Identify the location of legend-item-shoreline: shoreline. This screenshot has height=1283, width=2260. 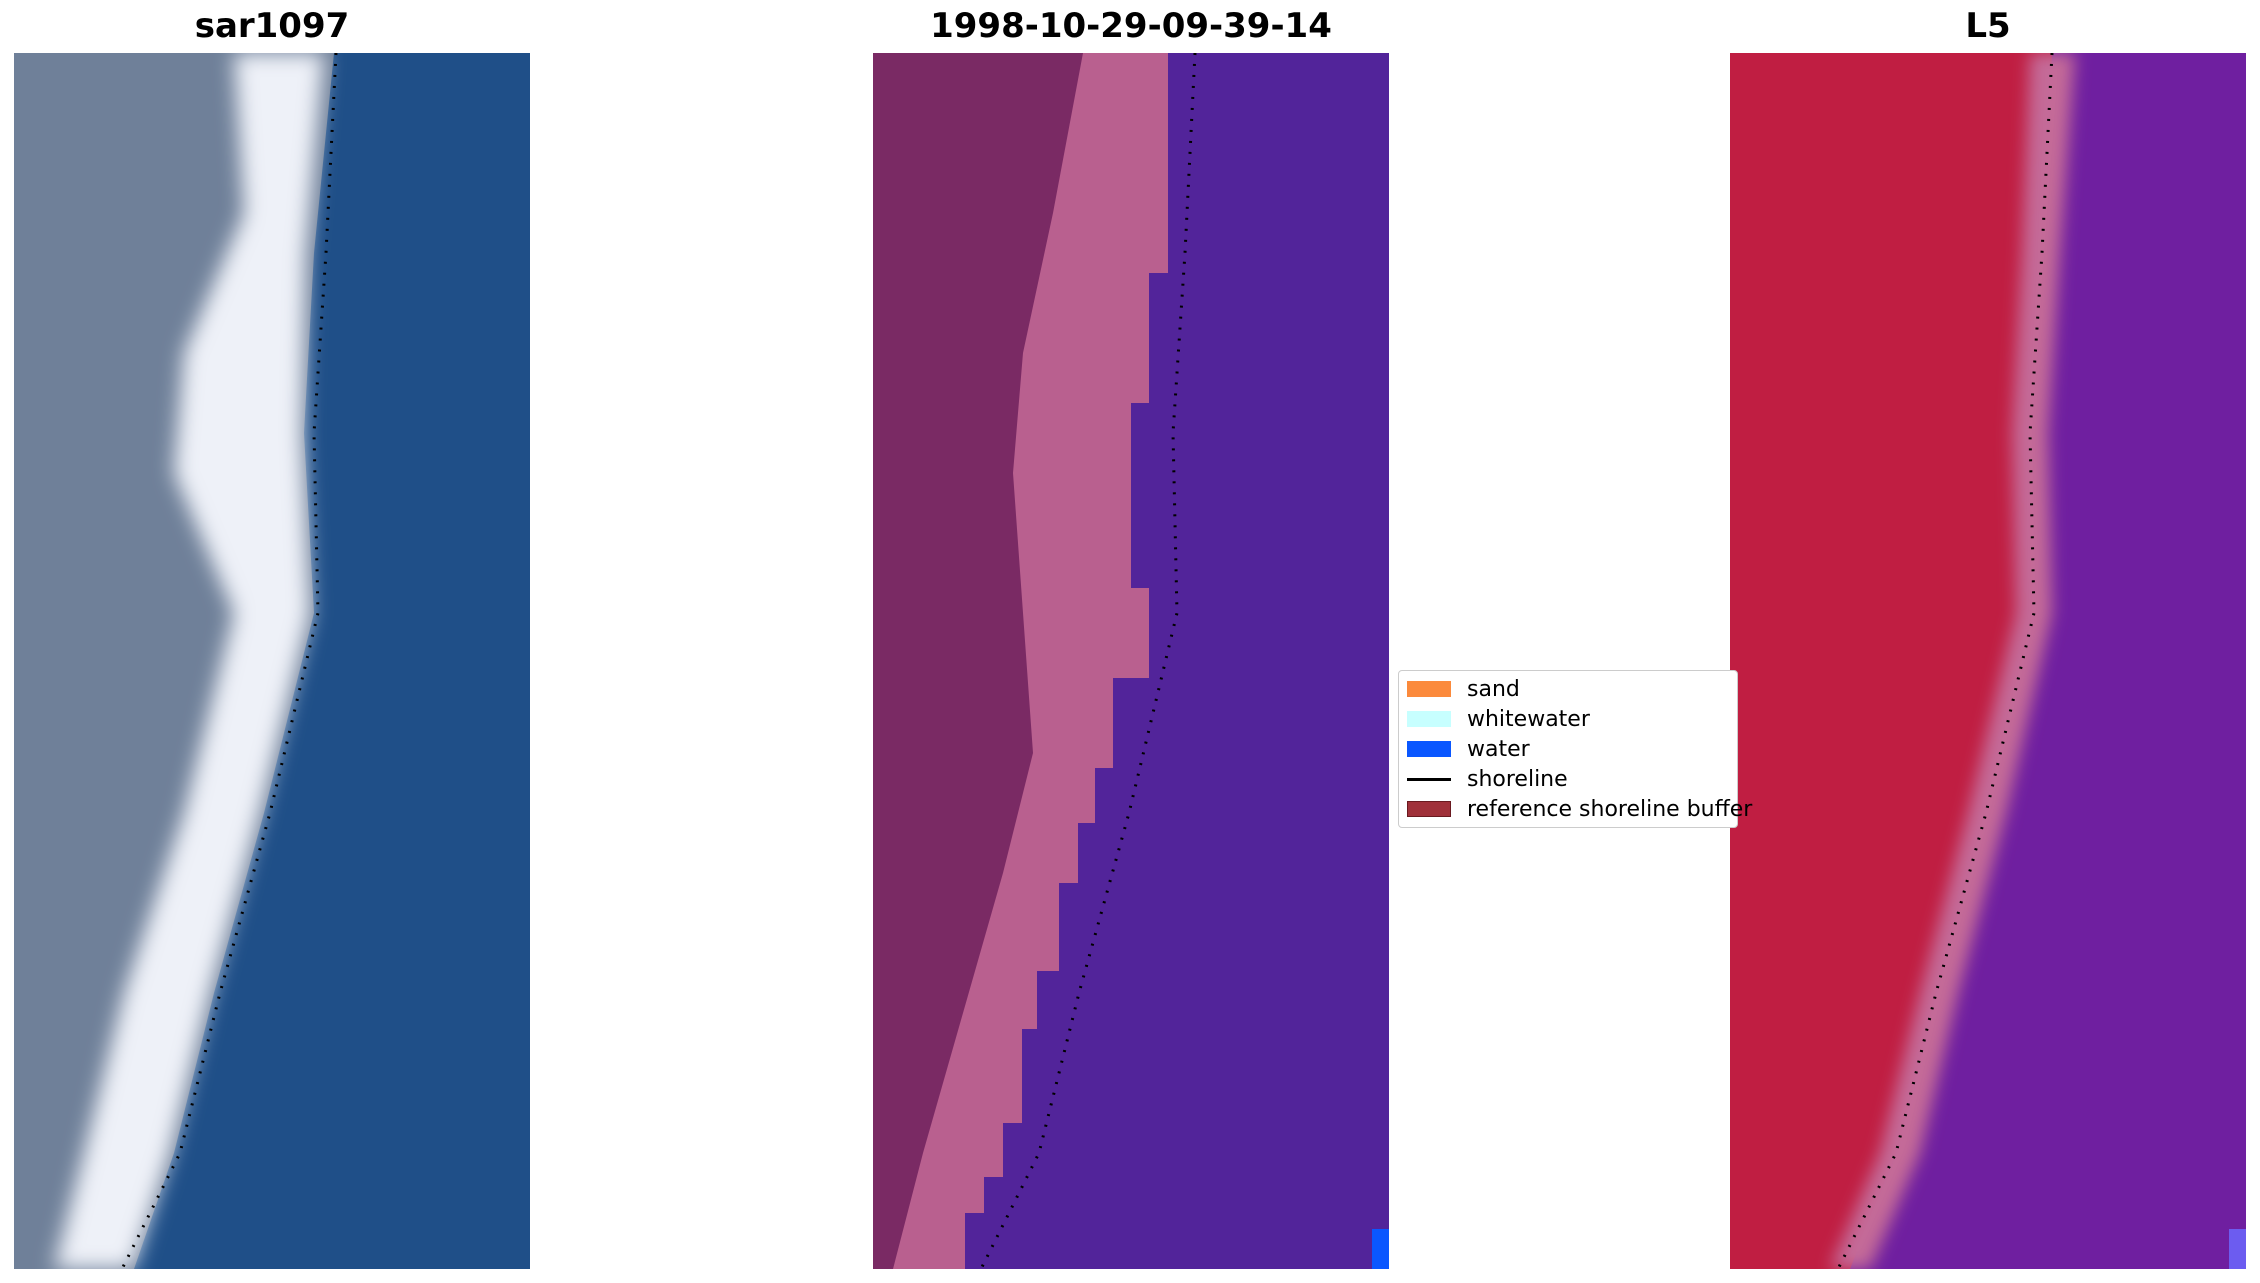
(1487, 779).